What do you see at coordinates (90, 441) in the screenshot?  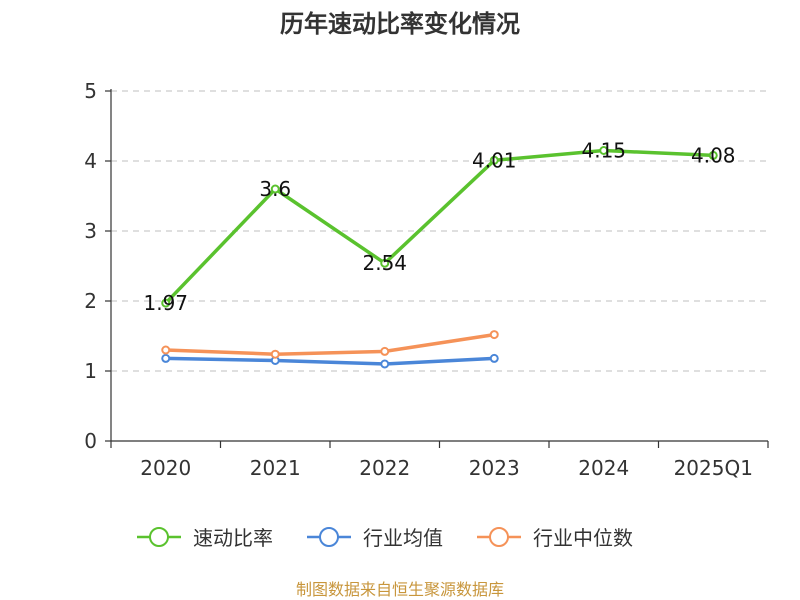 I see `y-tick-label: 0` at bounding box center [90, 441].